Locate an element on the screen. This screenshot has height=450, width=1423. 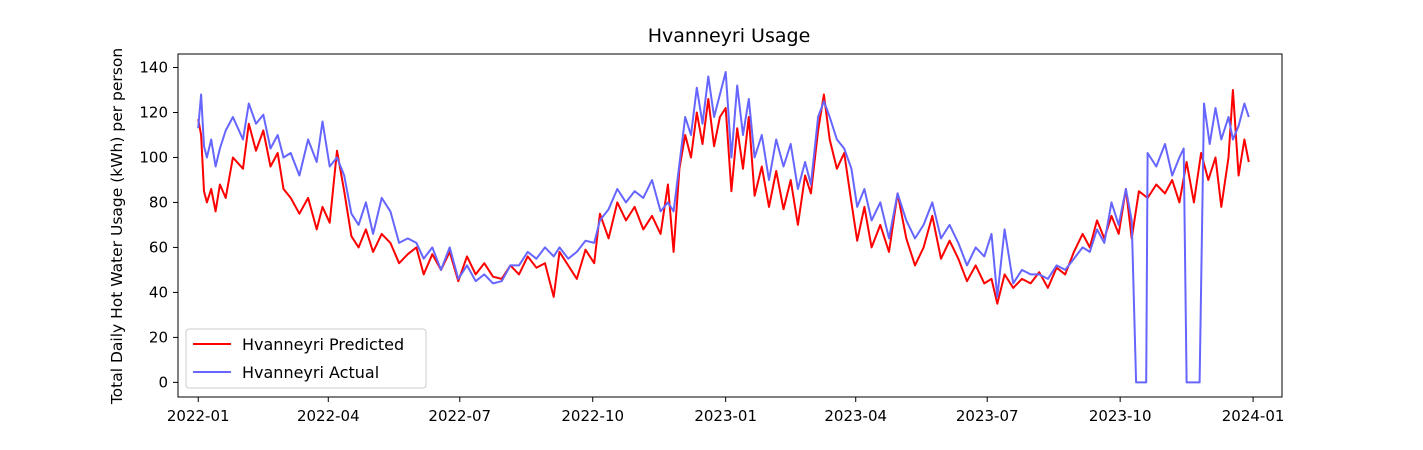
y-tick-label: 140 is located at coordinates (153, 67).